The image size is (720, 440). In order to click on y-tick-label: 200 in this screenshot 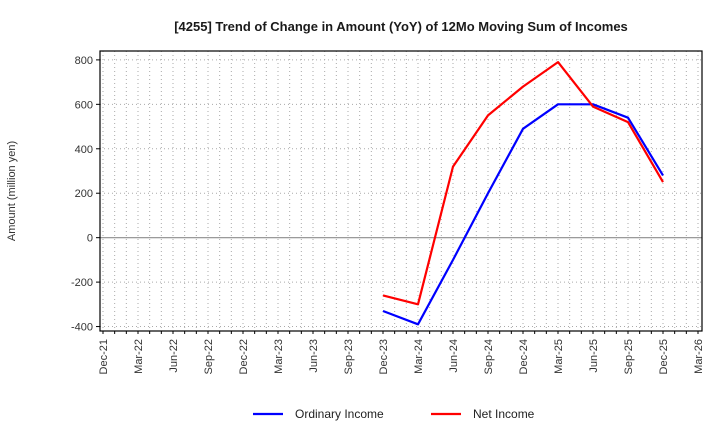, I will do `click(84, 194)`.